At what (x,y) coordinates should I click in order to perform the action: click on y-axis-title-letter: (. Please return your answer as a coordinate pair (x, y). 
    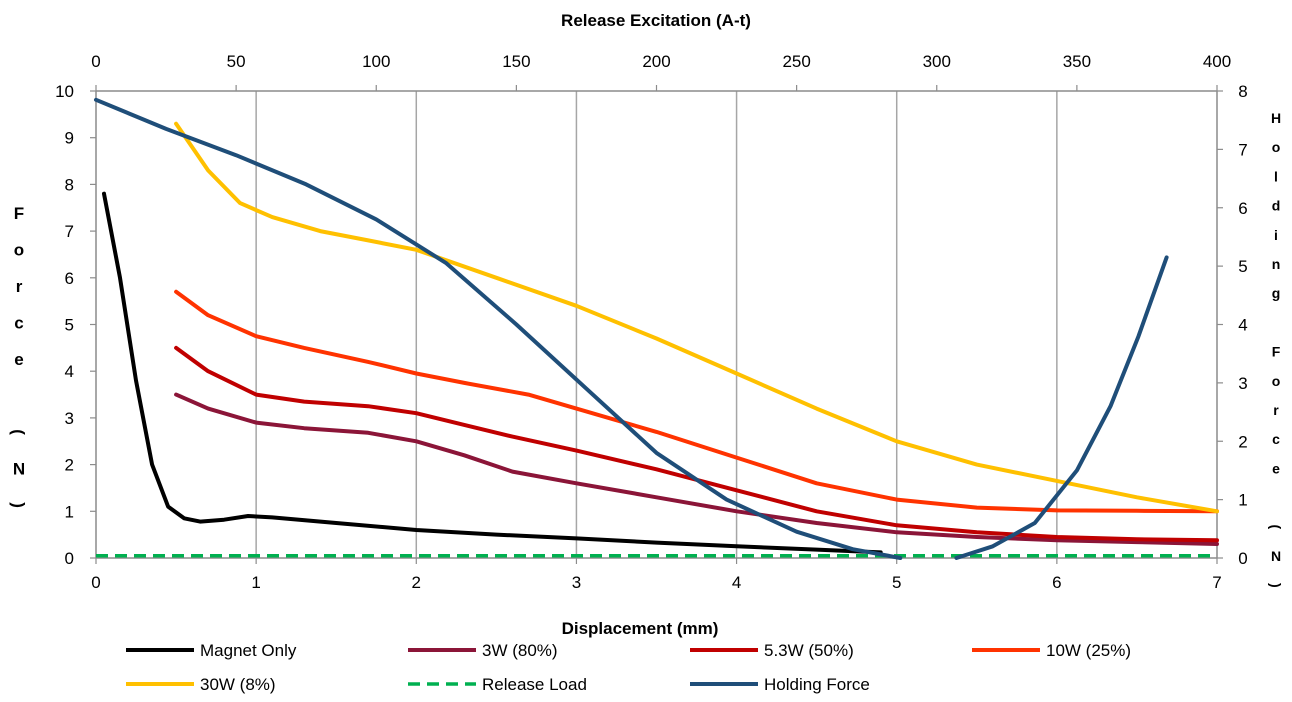
    Looking at the image, I should click on (18, 432).